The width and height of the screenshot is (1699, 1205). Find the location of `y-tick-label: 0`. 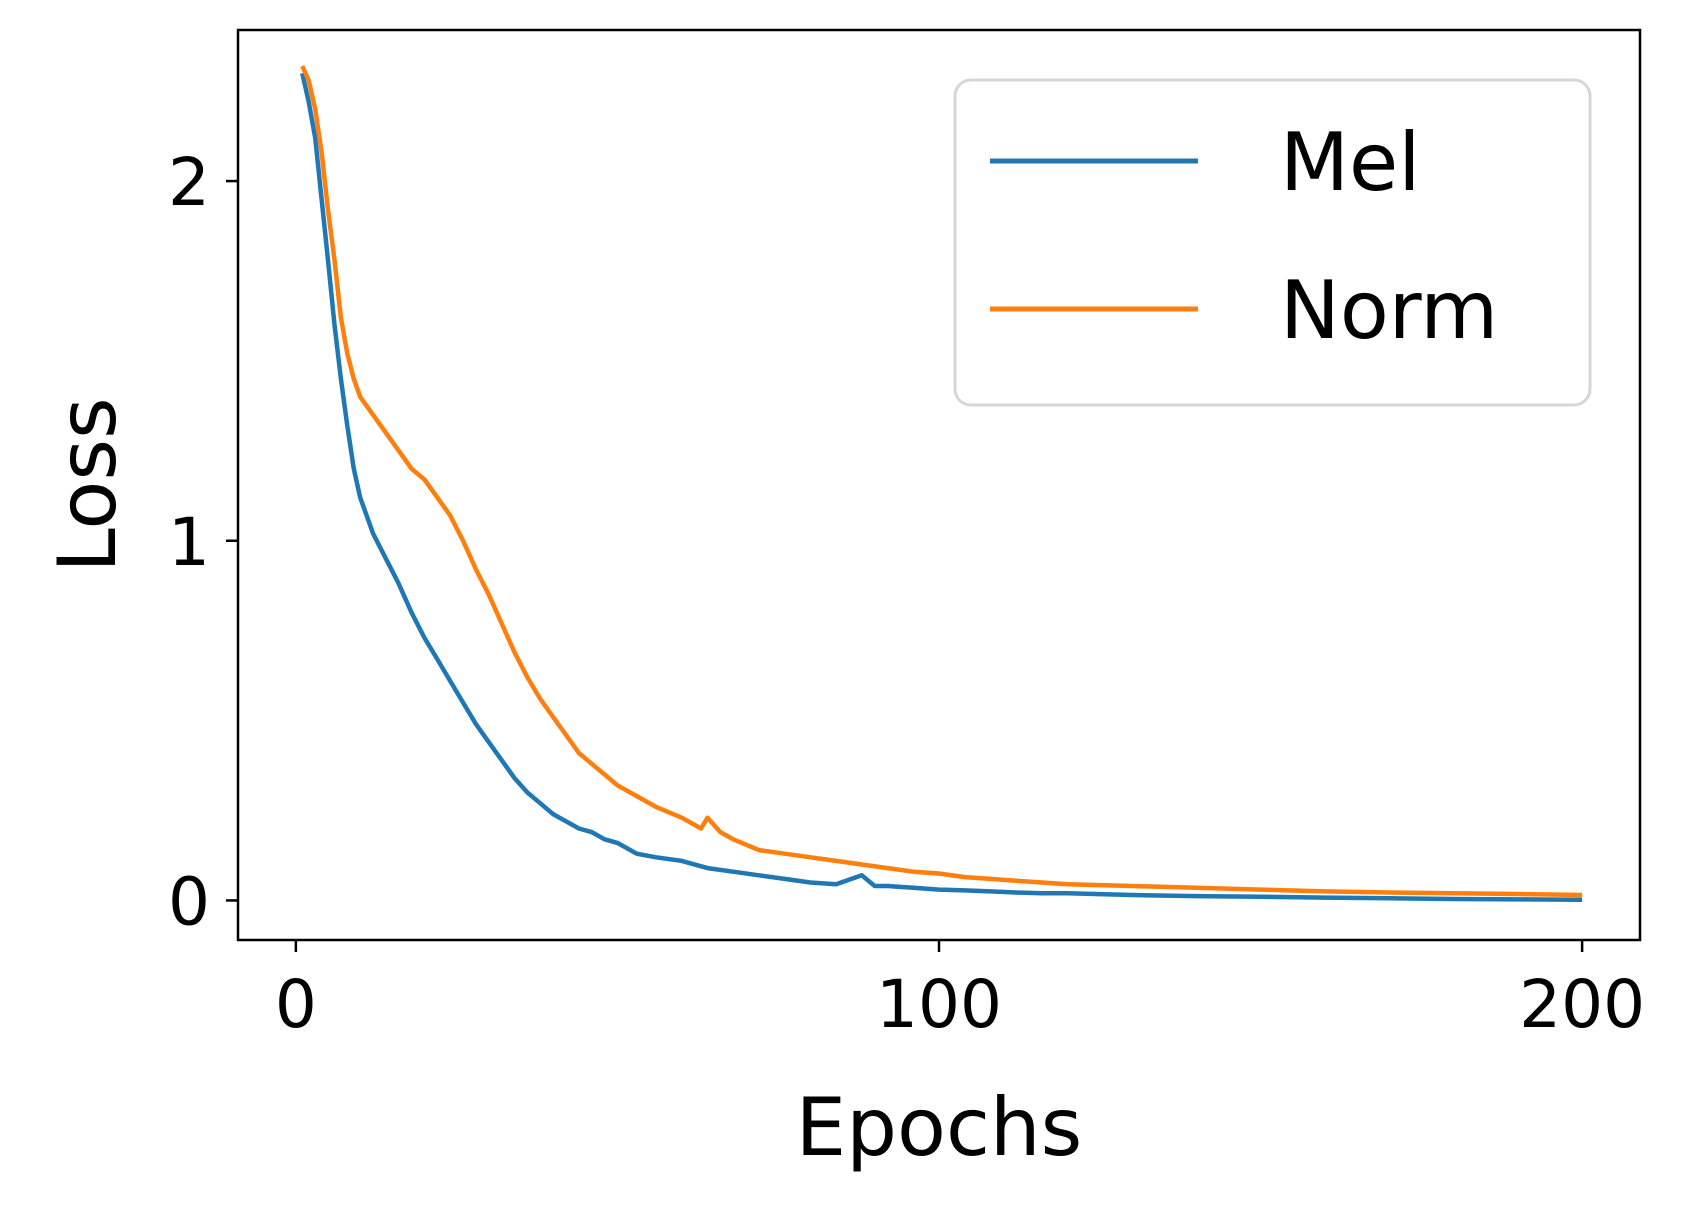

y-tick-label: 0 is located at coordinates (189, 901).